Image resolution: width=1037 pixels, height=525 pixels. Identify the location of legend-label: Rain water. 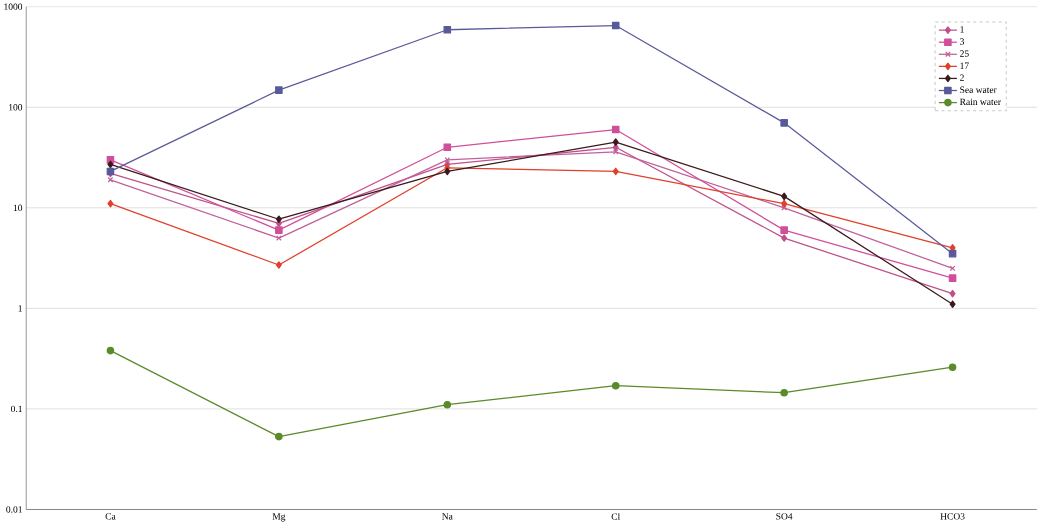
(980, 102).